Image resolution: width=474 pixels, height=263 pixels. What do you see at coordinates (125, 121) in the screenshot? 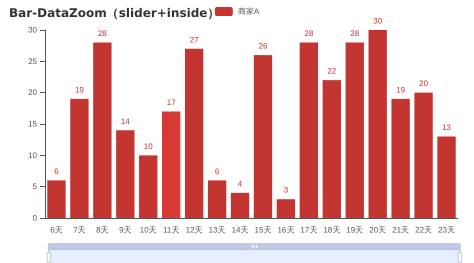
I see `data-label: 14` at bounding box center [125, 121].